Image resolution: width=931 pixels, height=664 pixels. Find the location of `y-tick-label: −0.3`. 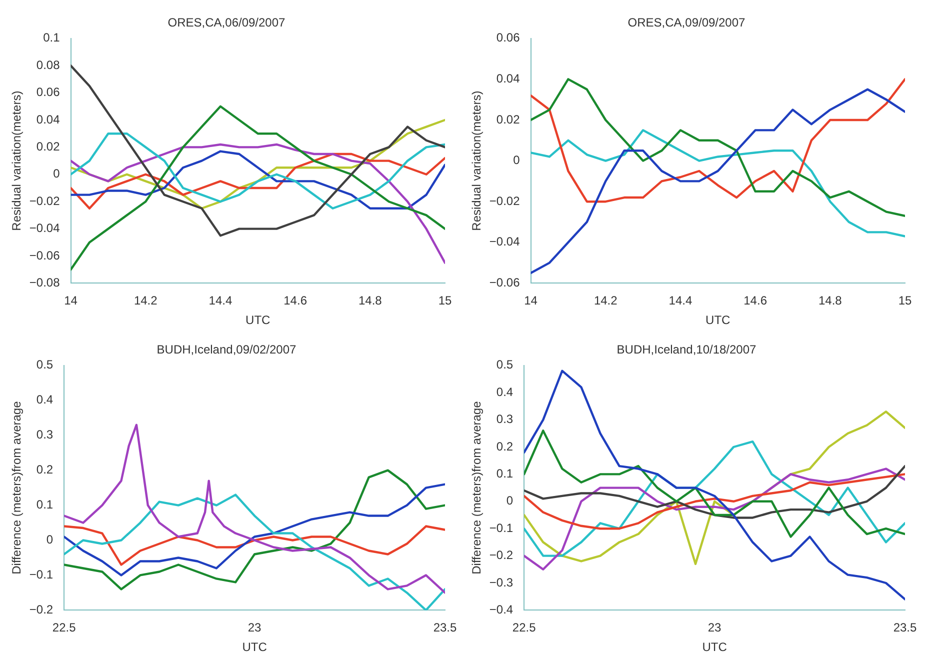

y-tick-label: −0.3 is located at coordinates (501, 582).